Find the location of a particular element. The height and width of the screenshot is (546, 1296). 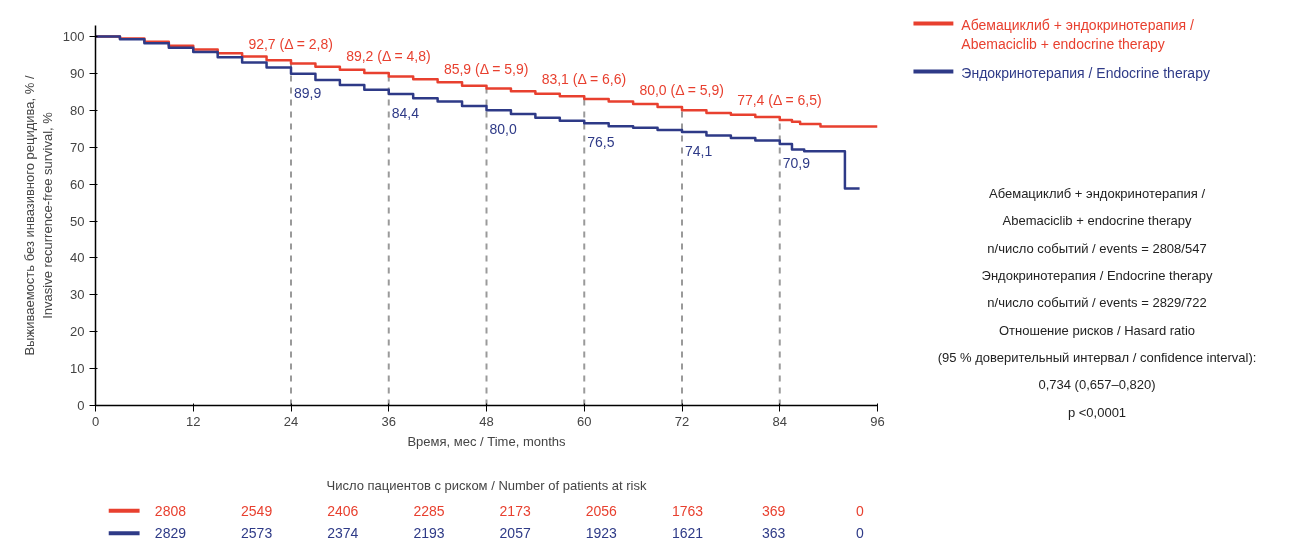

text: 2829 is located at coordinates (170, 533).